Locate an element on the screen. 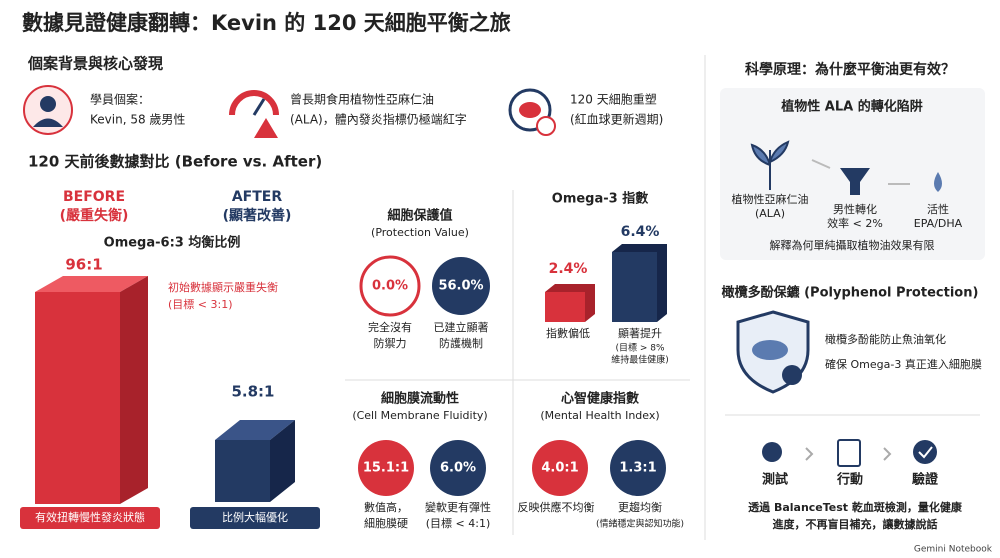  after-label: AFTER is located at coordinates (257, 197).